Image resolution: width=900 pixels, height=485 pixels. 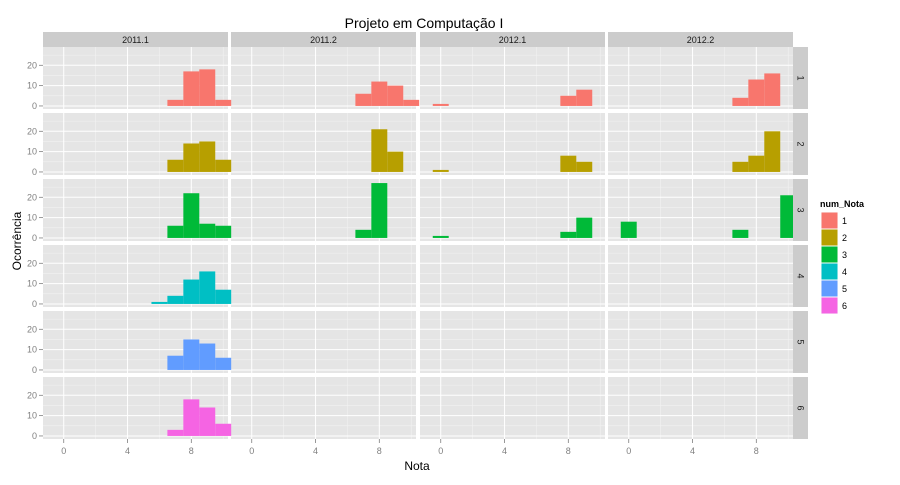 What do you see at coordinates (842, 257) in the screenshot?
I see `legend: num_Nota 1 2 3 4 5 6` at bounding box center [842, 257].